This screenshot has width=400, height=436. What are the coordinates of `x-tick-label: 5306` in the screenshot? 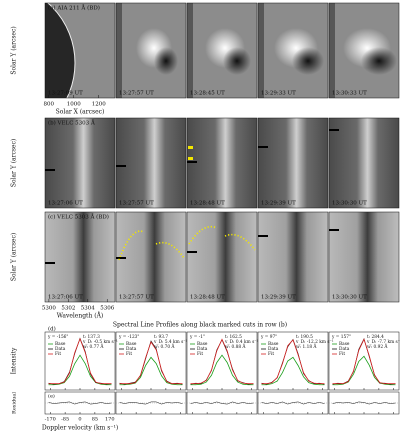 It's located at (107, 309).